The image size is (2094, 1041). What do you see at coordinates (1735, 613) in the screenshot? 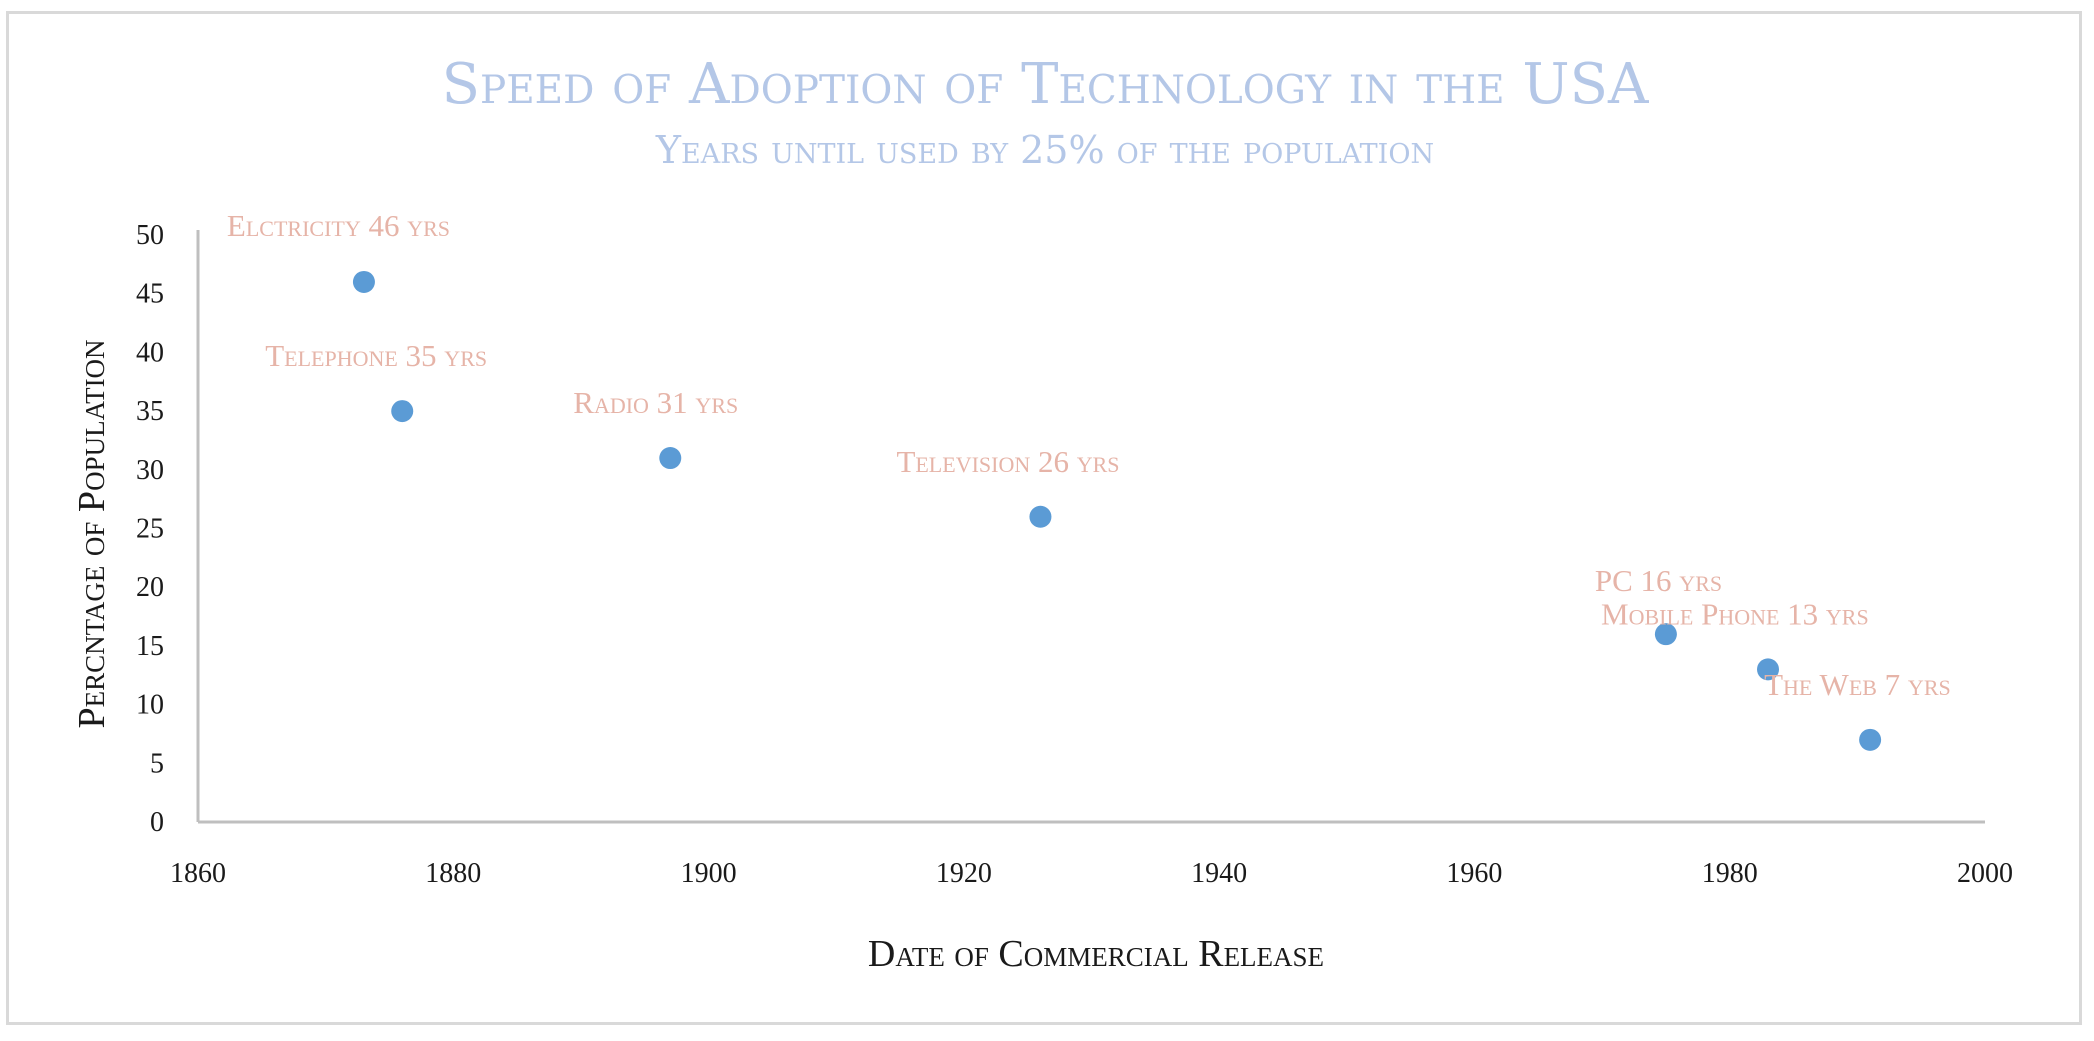
I see `data-label: Mobile Phone 13 yrs` at bounding box center [1735, 613].